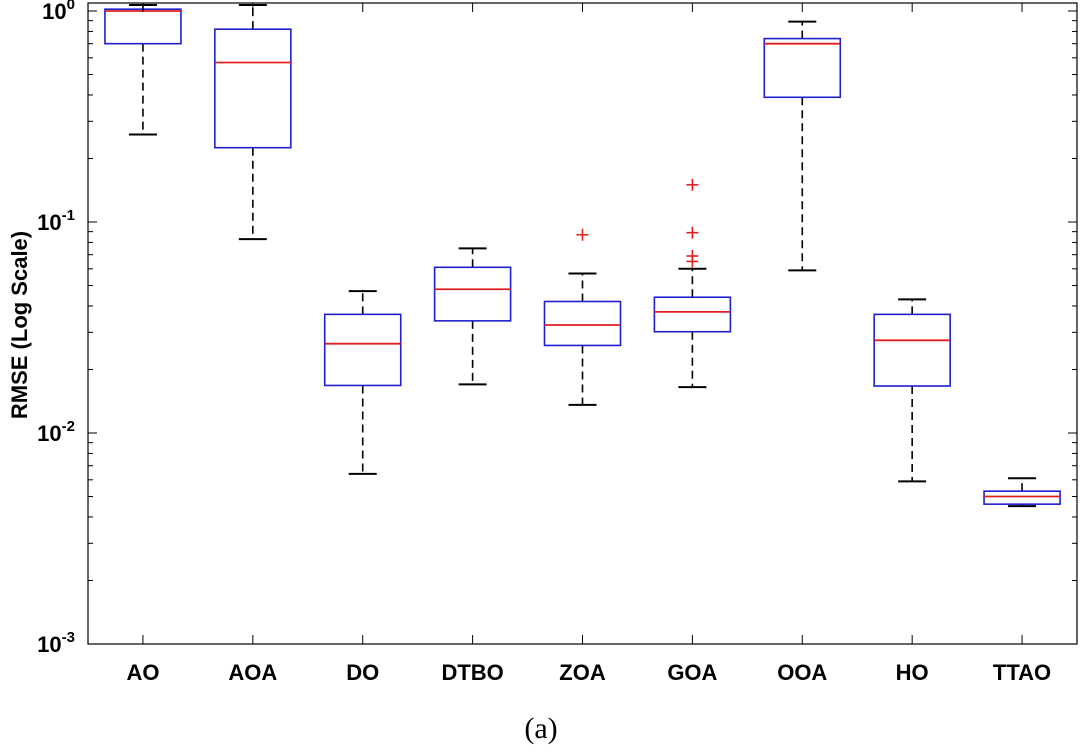 This screenshot has width=1081, height=752. Describe the element at coordinates (692, 283) in the screenshot. I see `box-goa` at that location.